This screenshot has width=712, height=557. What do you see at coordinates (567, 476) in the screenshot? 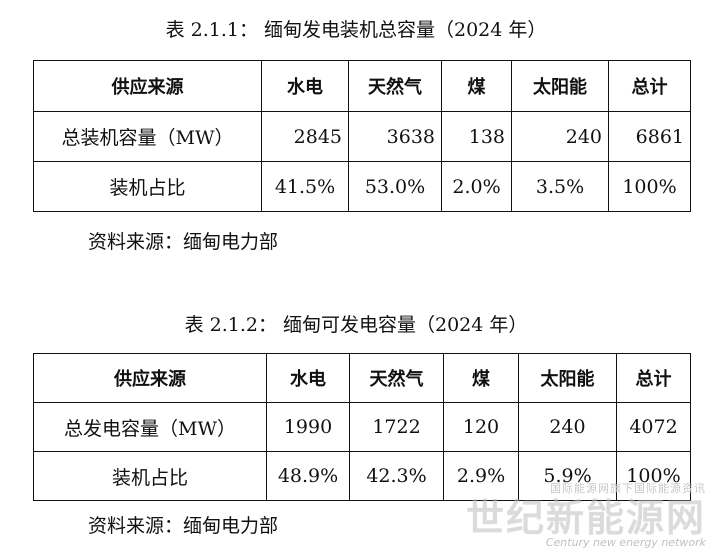
I see `table-cell: 5.9%` at bounding box center [567, 476].